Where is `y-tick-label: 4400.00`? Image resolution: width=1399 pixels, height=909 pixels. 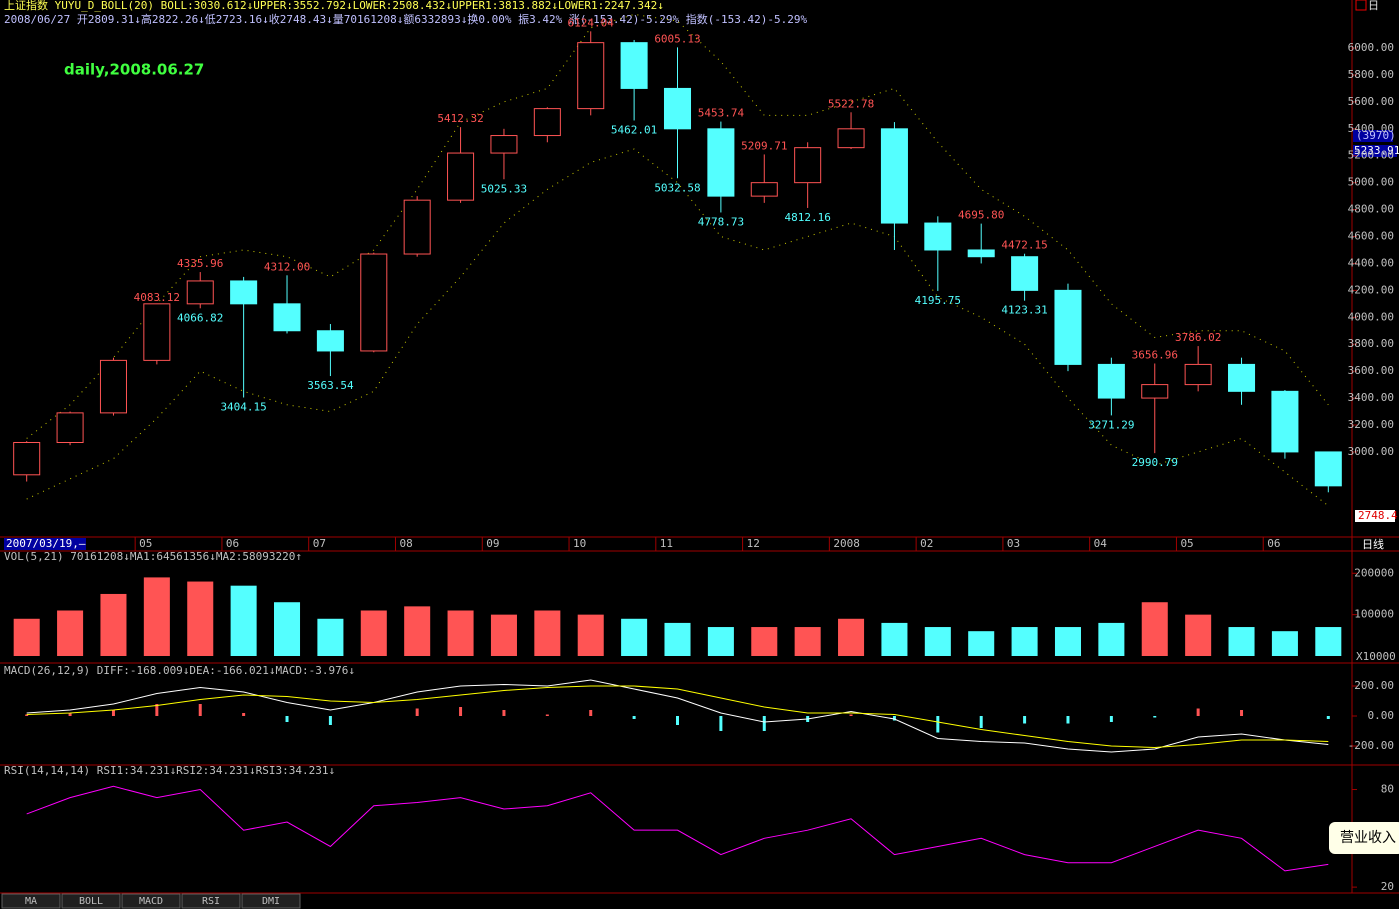 y-tick-label: 4400.00 is located at coordinates (1371, 262).